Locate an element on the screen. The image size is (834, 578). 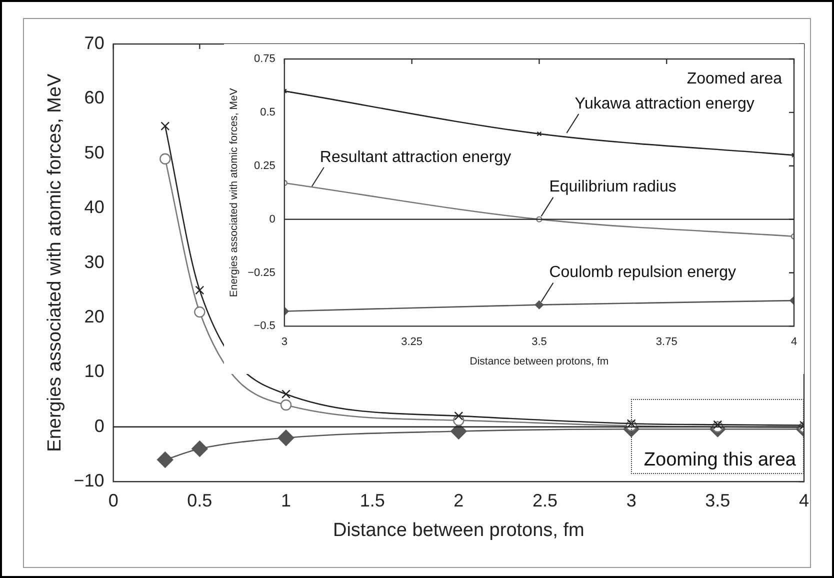
y-tick-label: 60 is located at coordinates (94, 98).